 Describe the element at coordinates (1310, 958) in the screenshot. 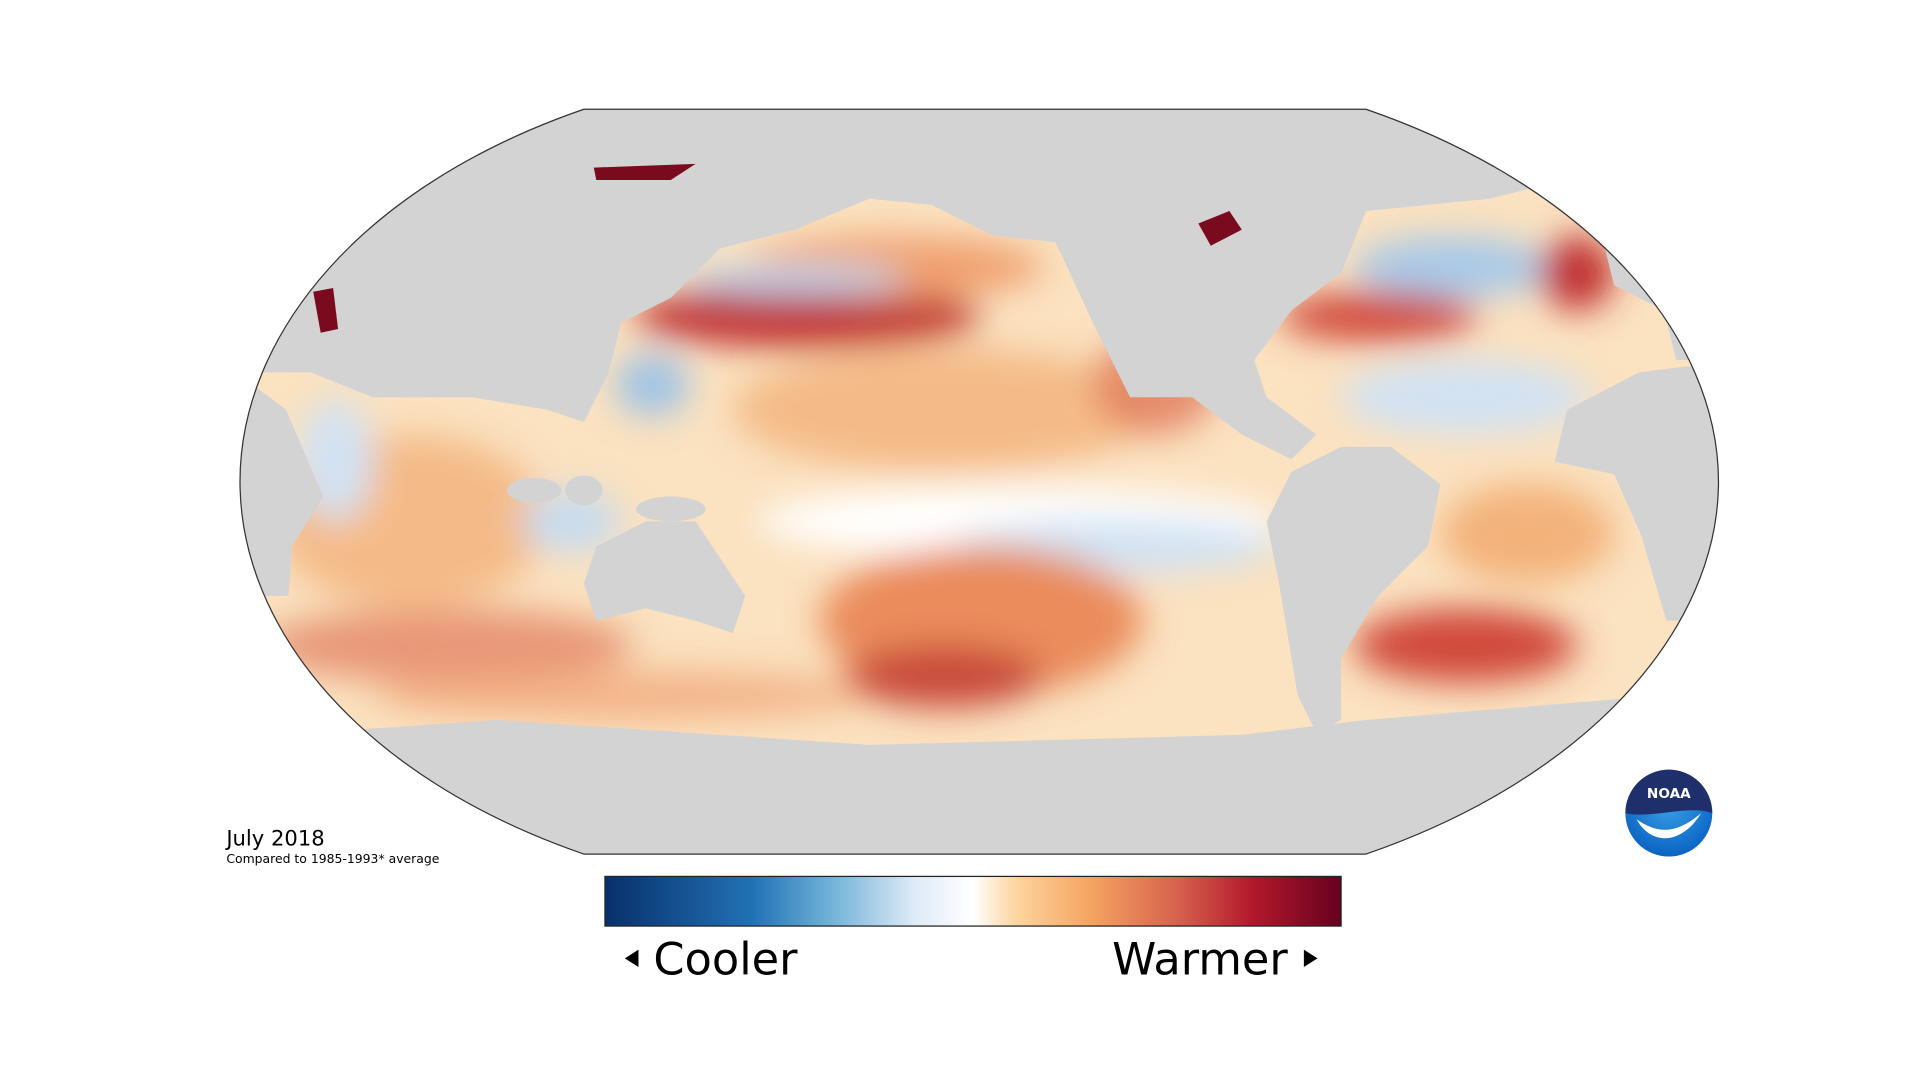

I see `warmer-arrow` at that location.